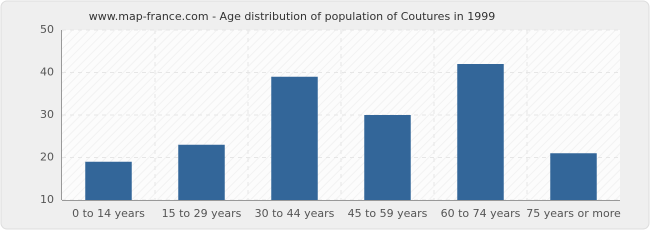 The image size is (650, 240). What do you see at coordinates (47, 72) in the screenshot?
I see `y-tick-label: 40` at bounding box center [47, 72].